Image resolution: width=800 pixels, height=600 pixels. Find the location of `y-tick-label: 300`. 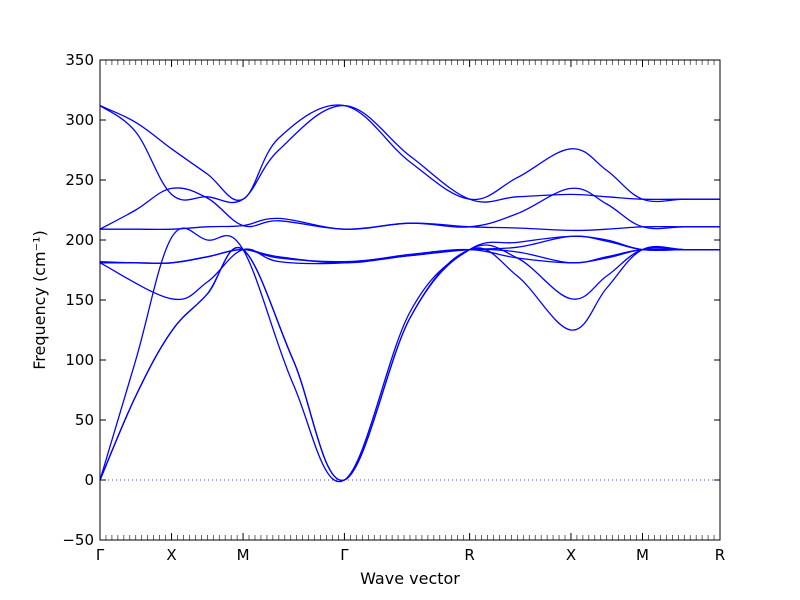

y-tick-label: 300 is located at coordinates (79, 120).